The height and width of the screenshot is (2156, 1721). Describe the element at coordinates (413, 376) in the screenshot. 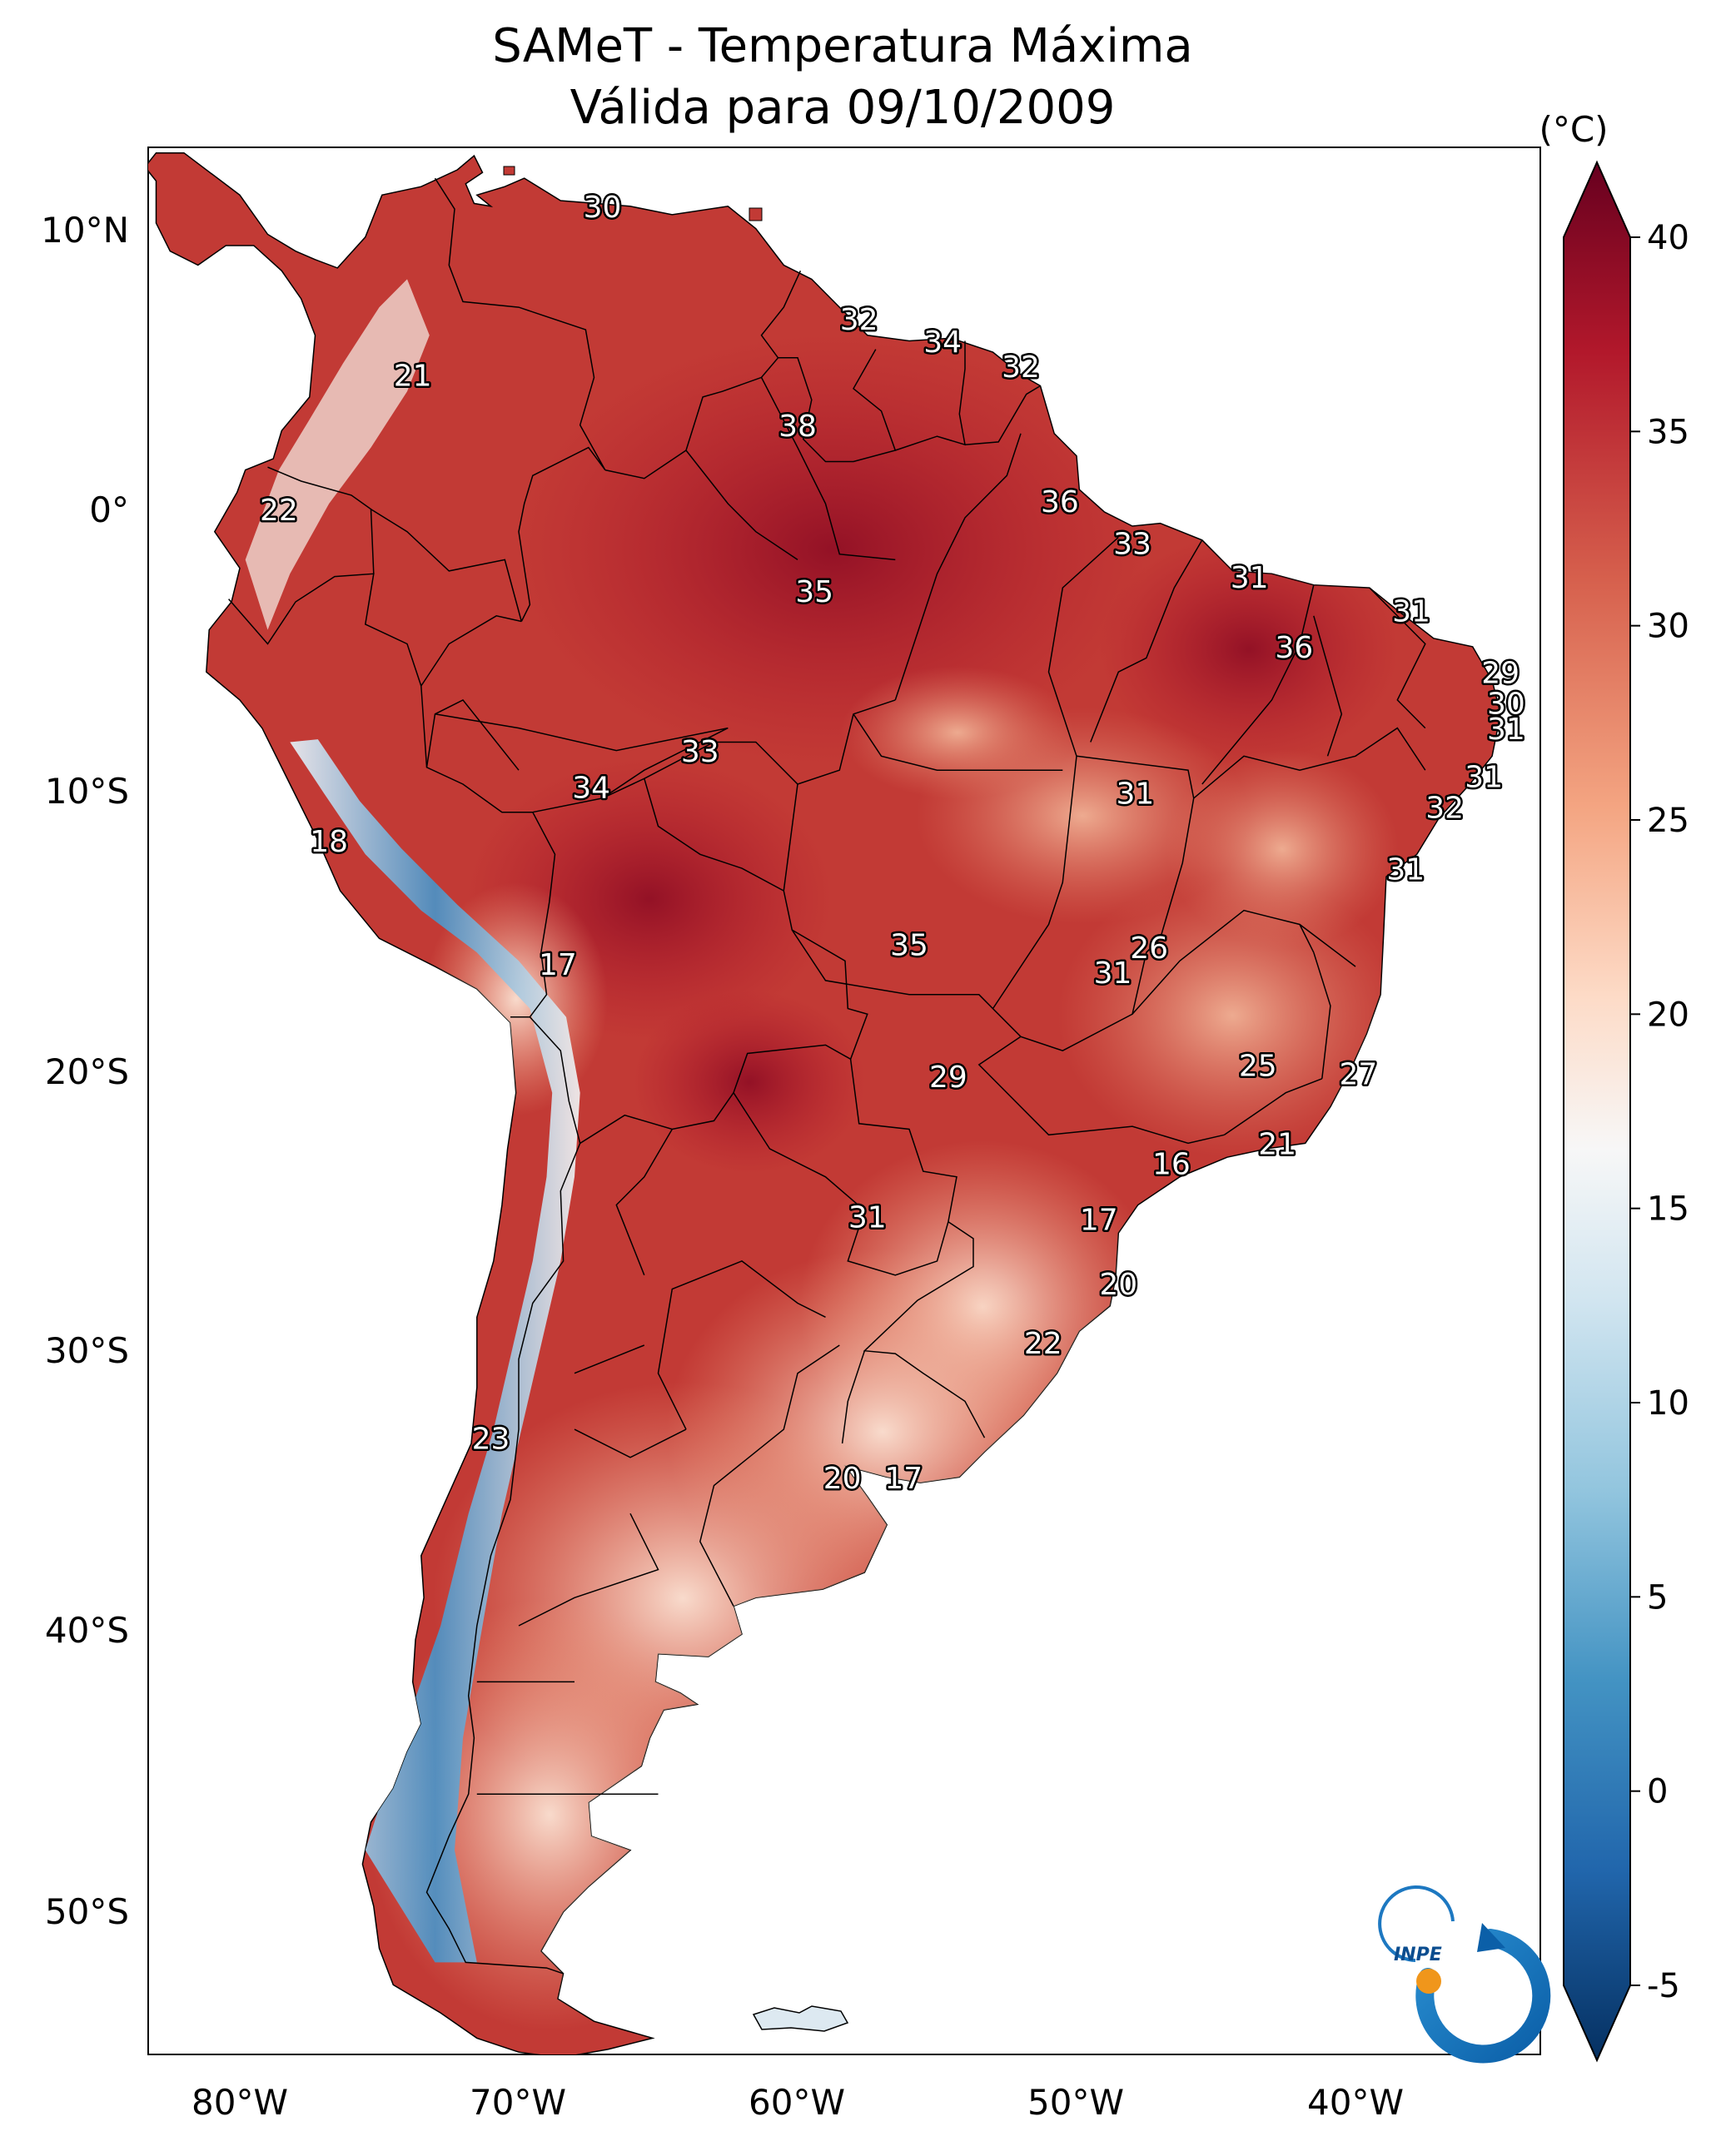

I see `station-label: 21` at that location.